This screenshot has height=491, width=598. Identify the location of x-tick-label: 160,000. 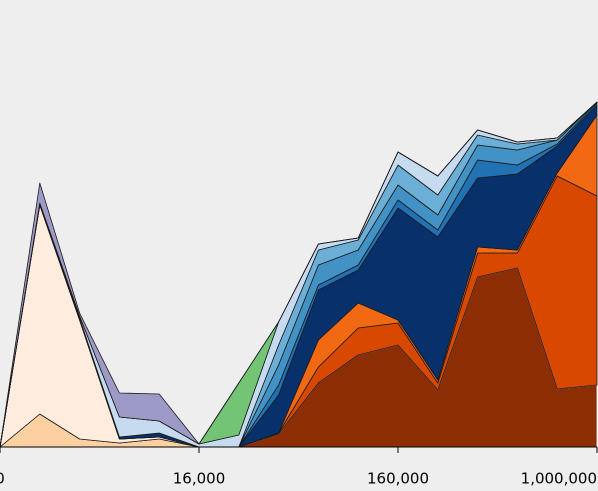
(398, 479).